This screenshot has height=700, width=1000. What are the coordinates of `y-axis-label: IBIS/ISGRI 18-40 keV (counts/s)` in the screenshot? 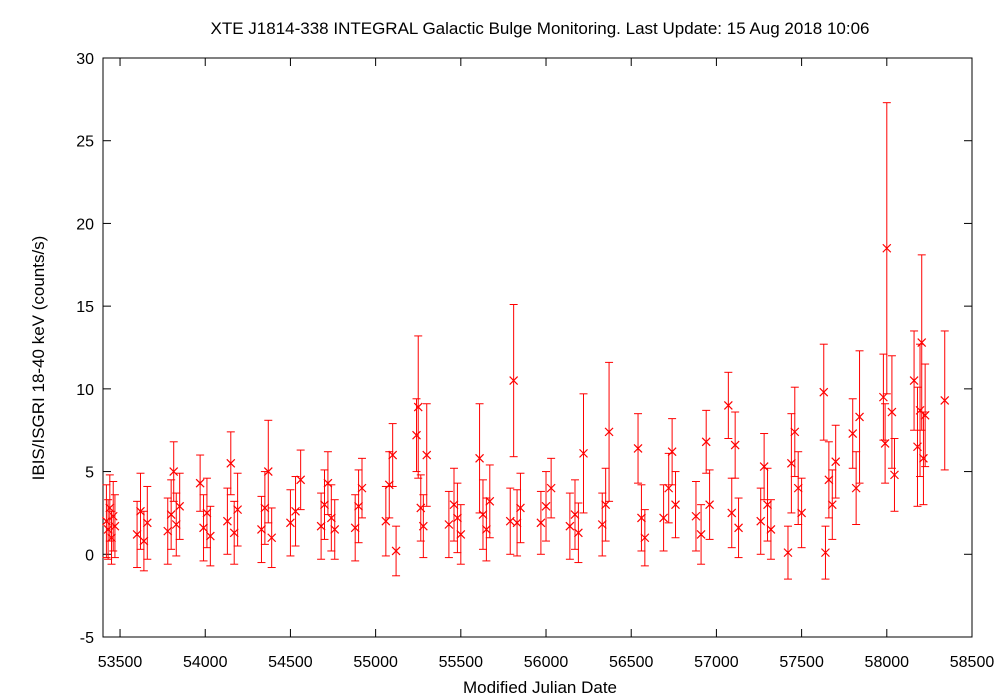 It's located at (38, 358).